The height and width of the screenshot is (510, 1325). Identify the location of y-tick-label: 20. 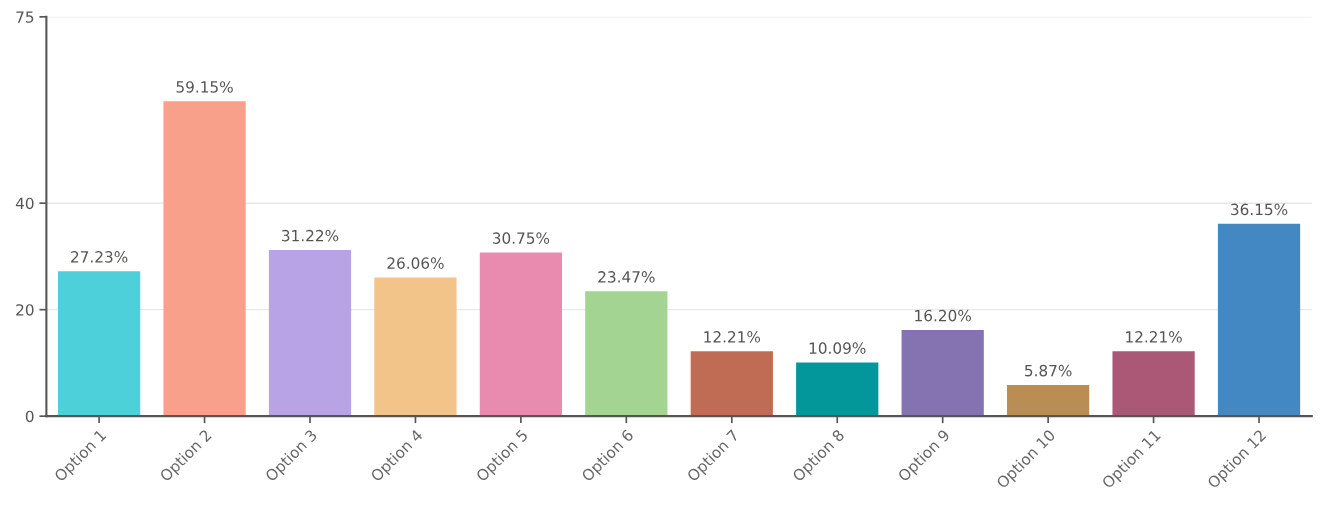
(25, 310).